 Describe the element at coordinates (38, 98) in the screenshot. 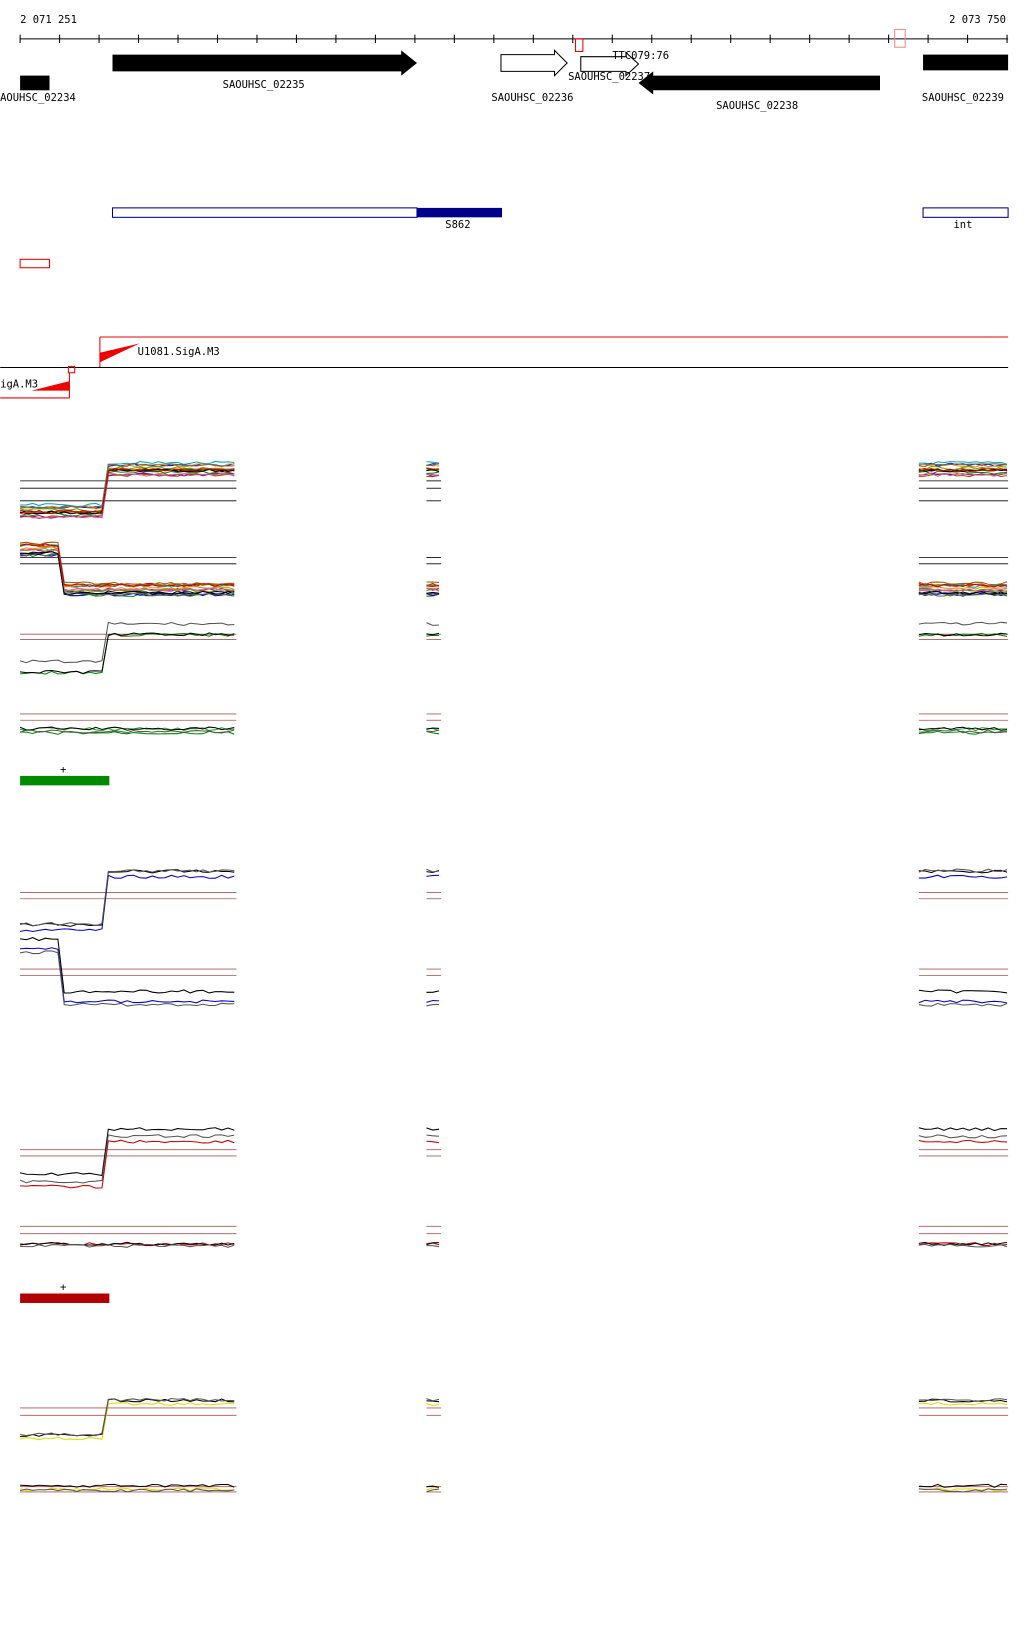

I see `gene-label: SAOUHSC_02234` at that location.